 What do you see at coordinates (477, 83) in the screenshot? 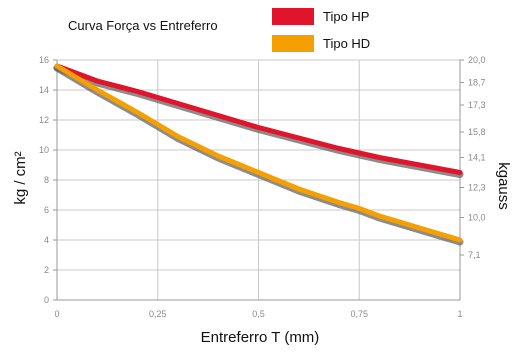
I see `y2-tick-label: 18,7` at bounding box center [477, 83].